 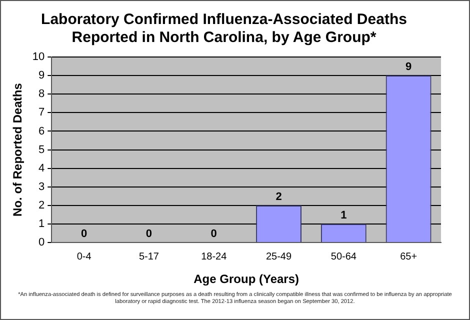 What do you see at coordinates (41, 94) in the screenshot?
I see `y-tick-label: 8` at bounding box center [41, 94].